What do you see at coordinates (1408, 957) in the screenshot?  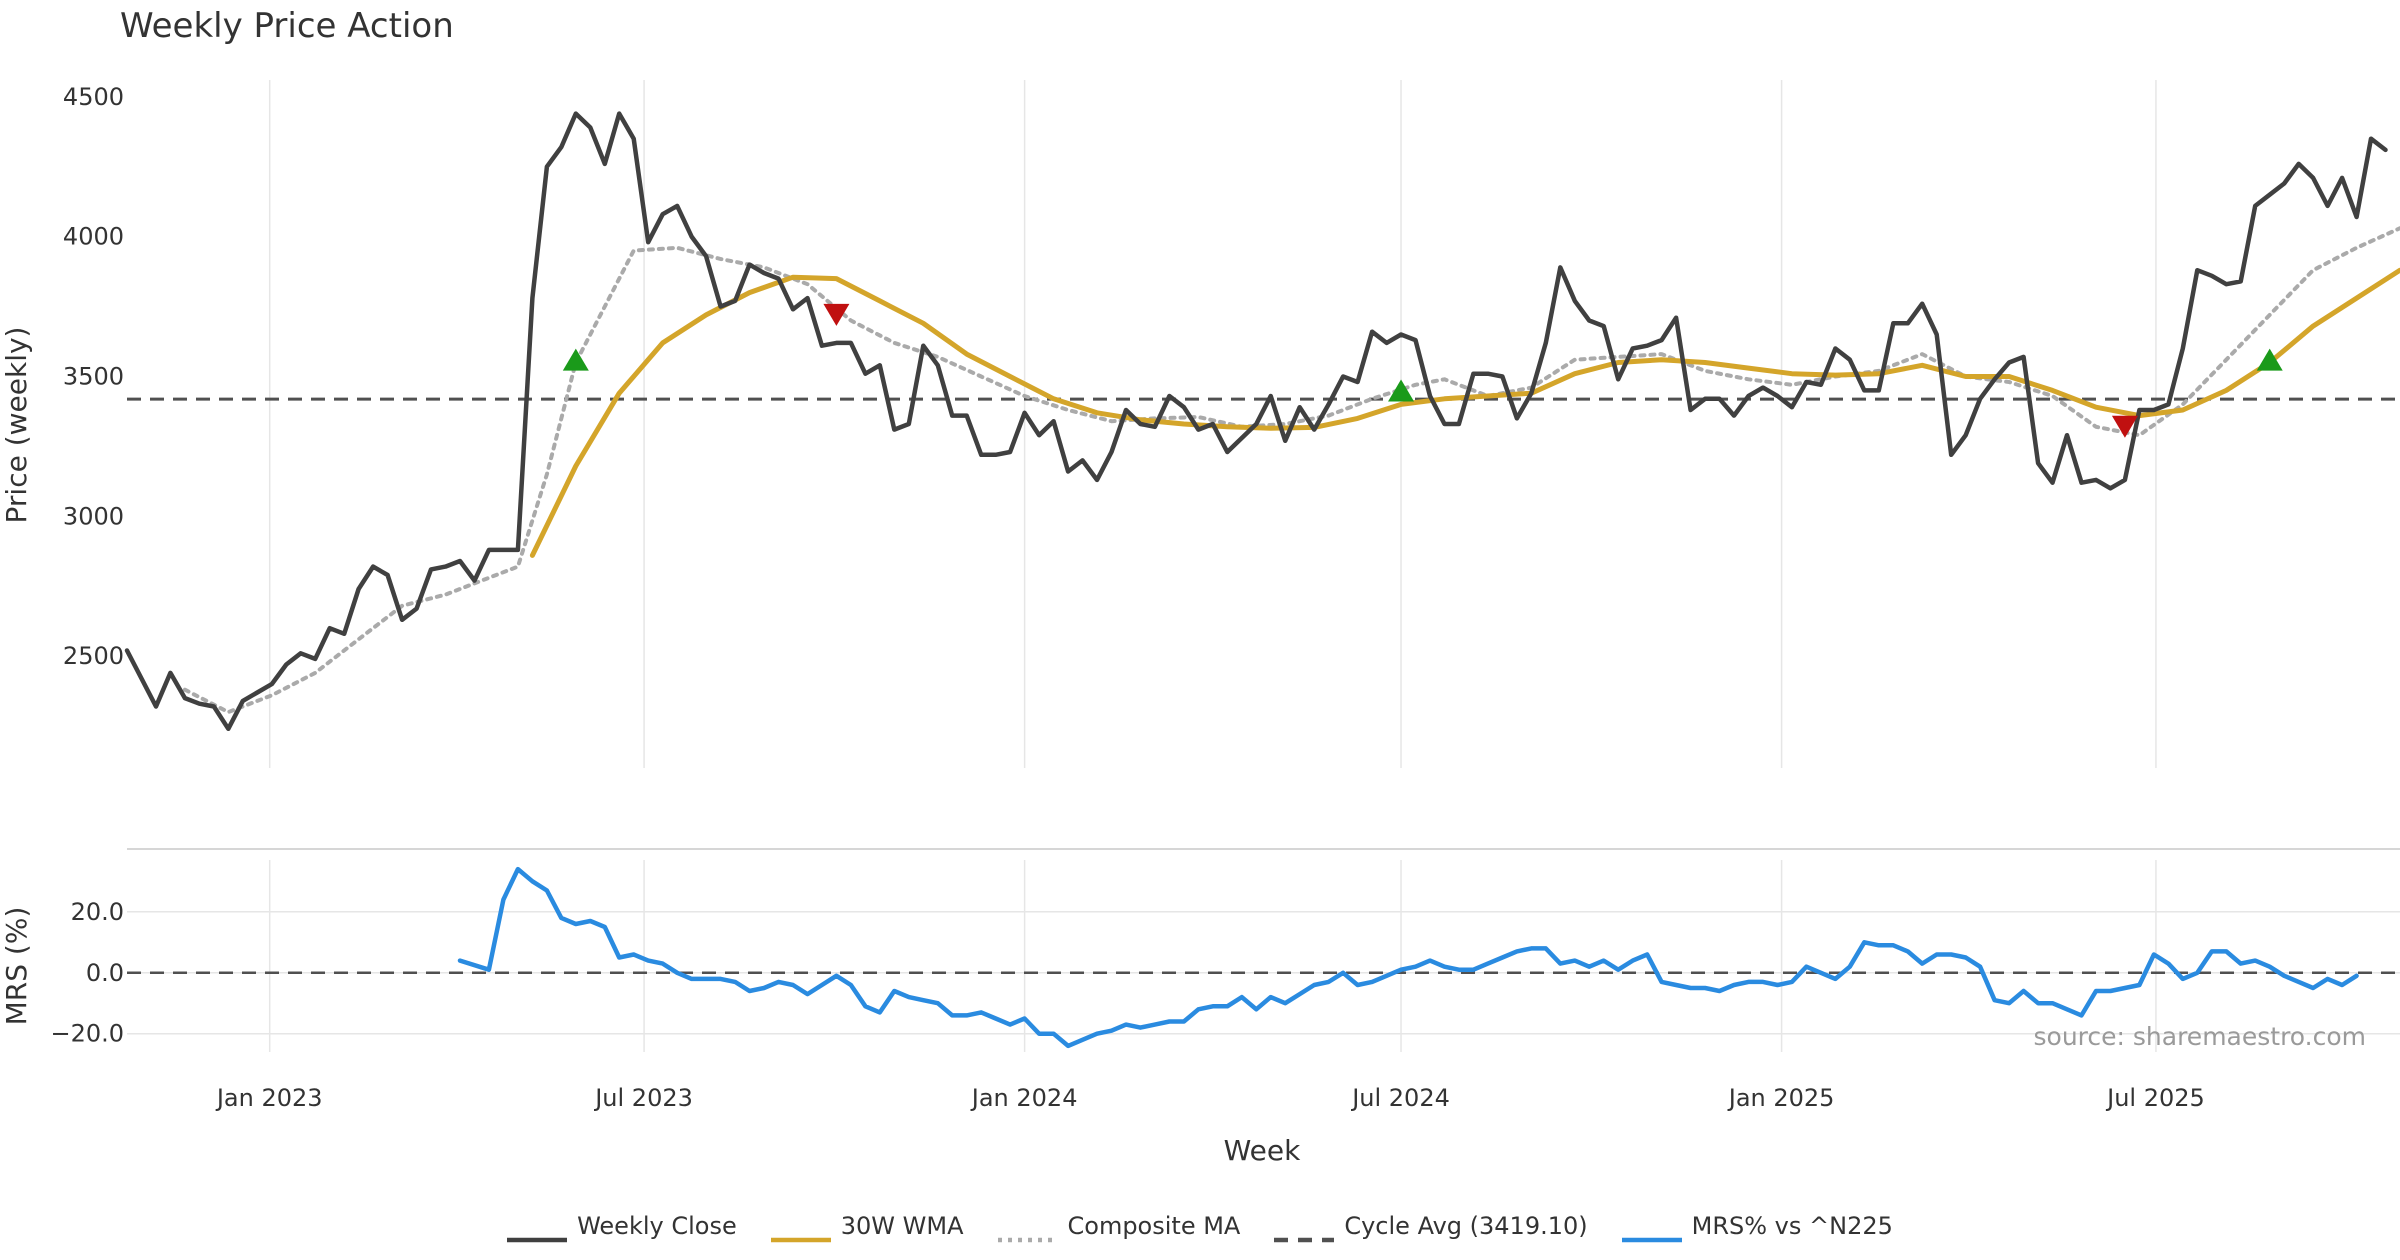 I see `mrs-line` at bounding box center [1408, 957].